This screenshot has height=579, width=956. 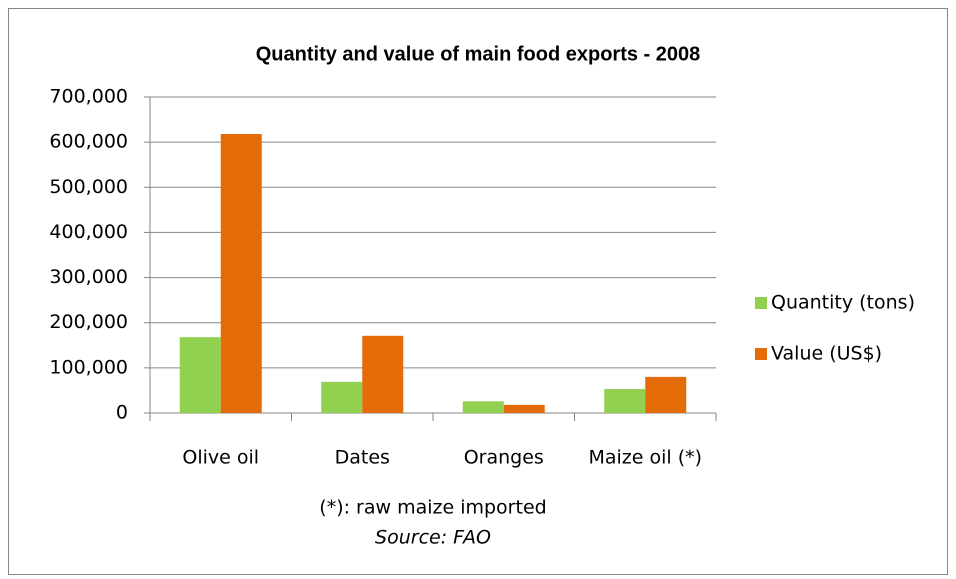 What do you see at coordinates (645, 458) in the screenshot?
I see `x-tick-label: Maize oil (*)` at bounding box center [645, 458].